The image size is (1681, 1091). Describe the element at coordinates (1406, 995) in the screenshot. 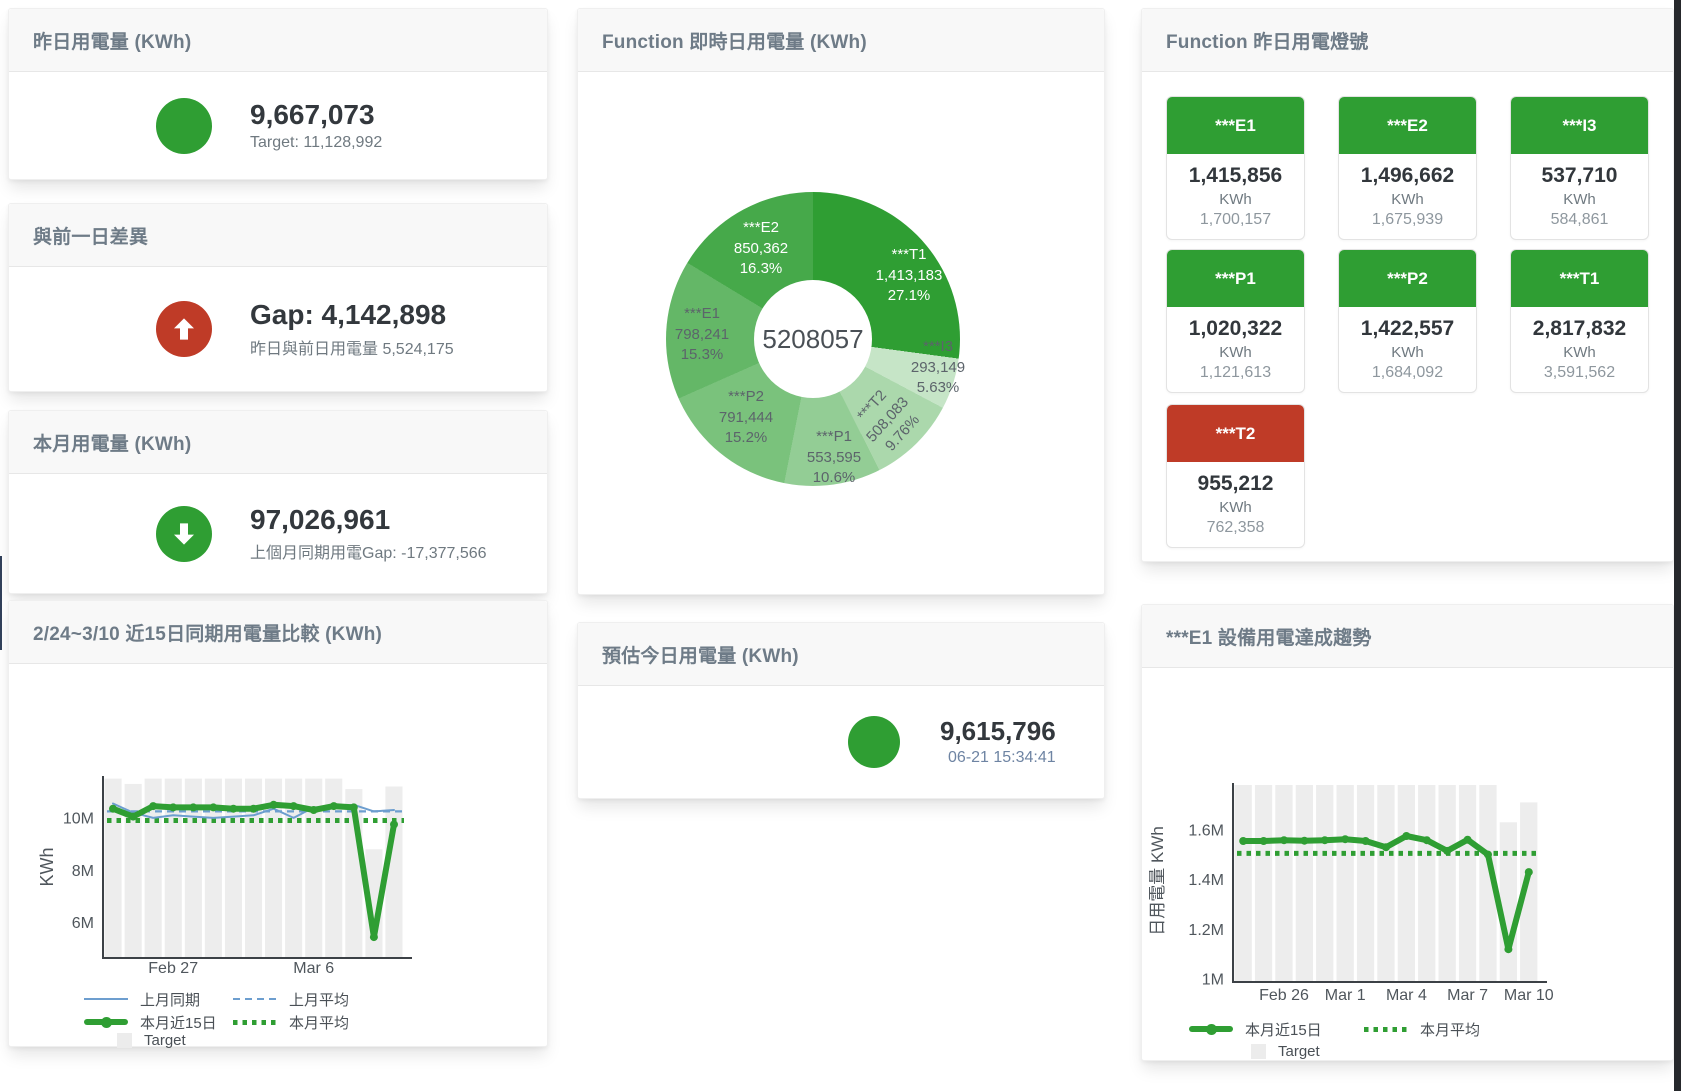

I see `svg-text: Mar 4` at that location.